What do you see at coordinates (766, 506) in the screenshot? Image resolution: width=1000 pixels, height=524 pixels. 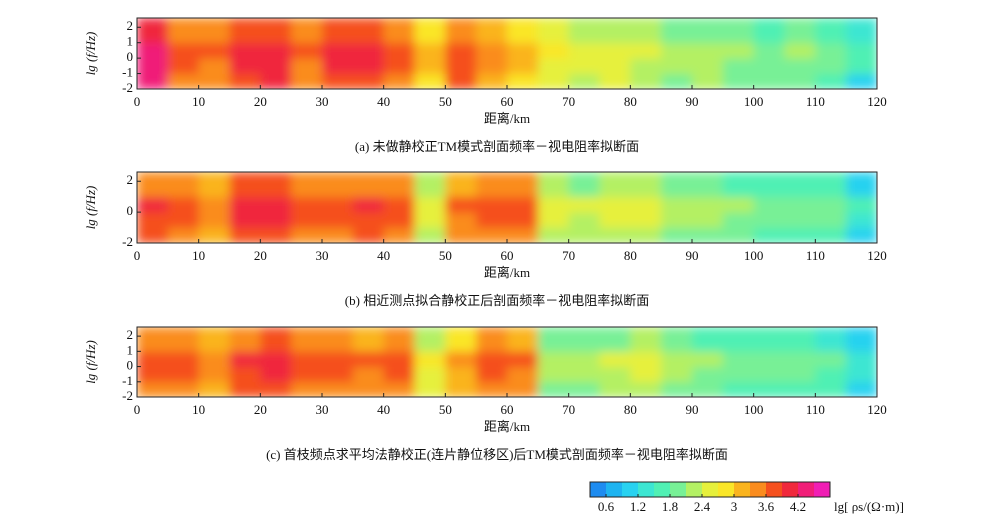 I see `colorbar-tick-label: 3.6` at bounding box center [766, 506].